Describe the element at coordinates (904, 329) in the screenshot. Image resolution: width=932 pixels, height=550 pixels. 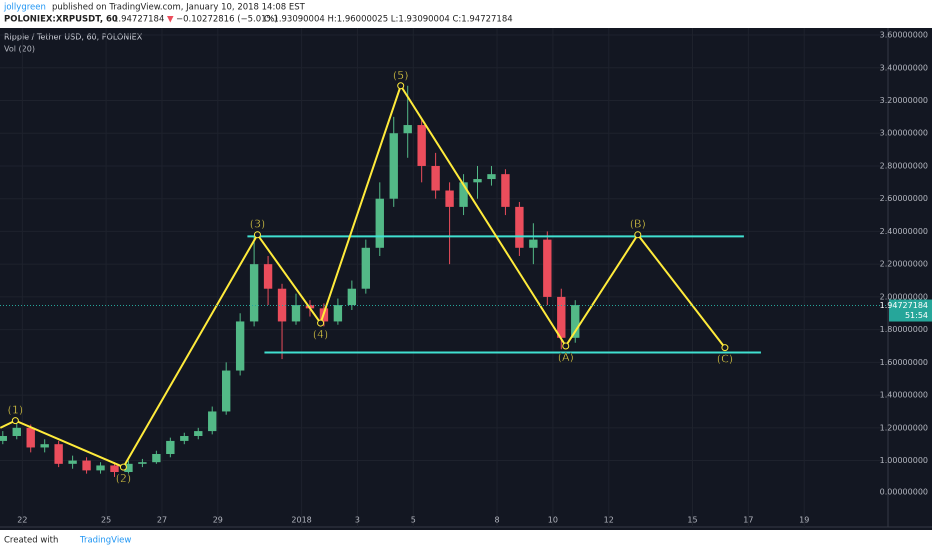
I see `y-tick-label: 1.80000000` at that location.